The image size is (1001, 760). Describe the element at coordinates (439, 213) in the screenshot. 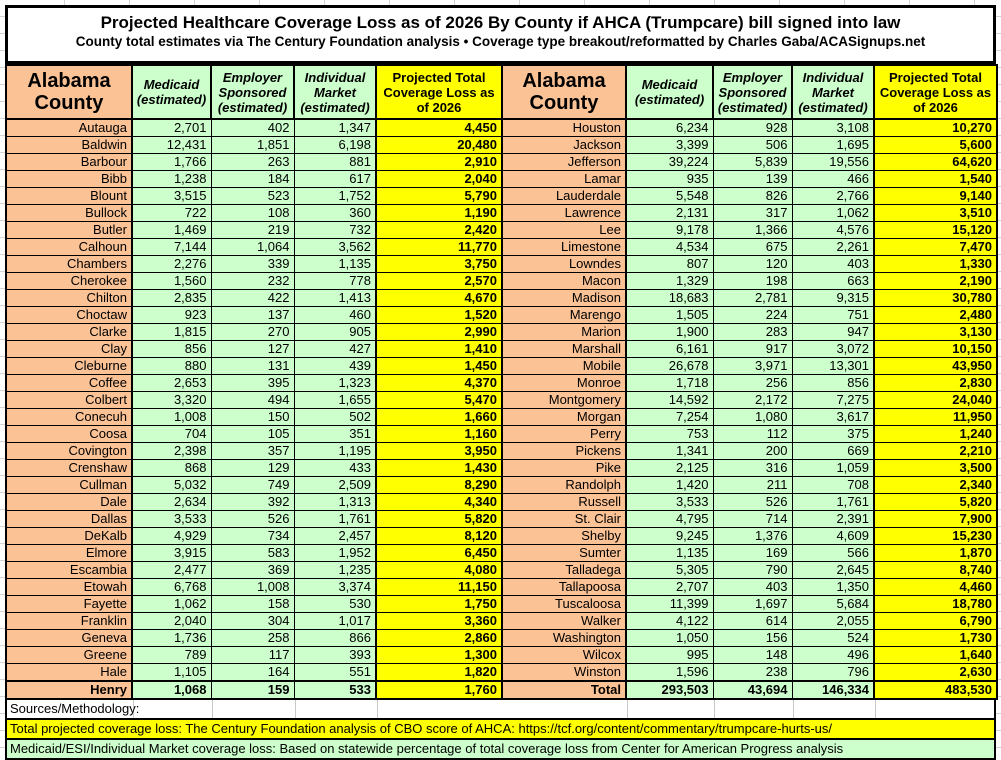

I see `projected-total-cell: 1,190` at that location.